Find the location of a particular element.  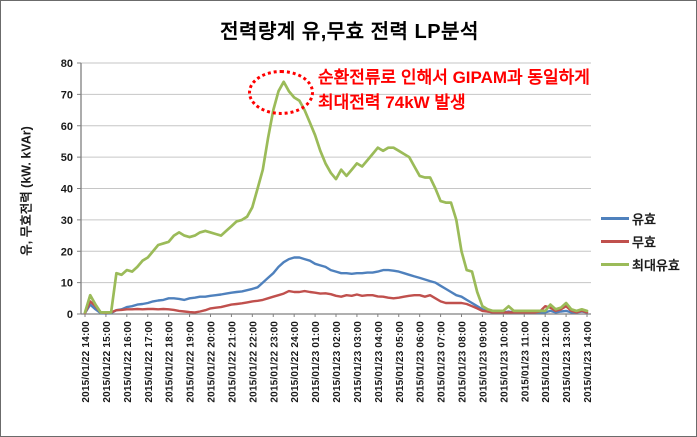

y-tick-label: 70 is located at coordinates (67, 95).